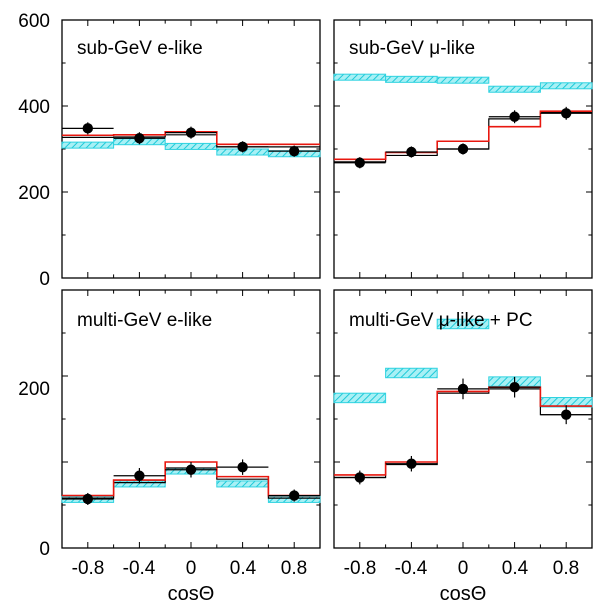 The width and height of the screenshot is (600, 608). What do you see at coordinates (34, 21) in the screenshot?
I see `y-tick-label: 600` at bounding box center [34, 21].